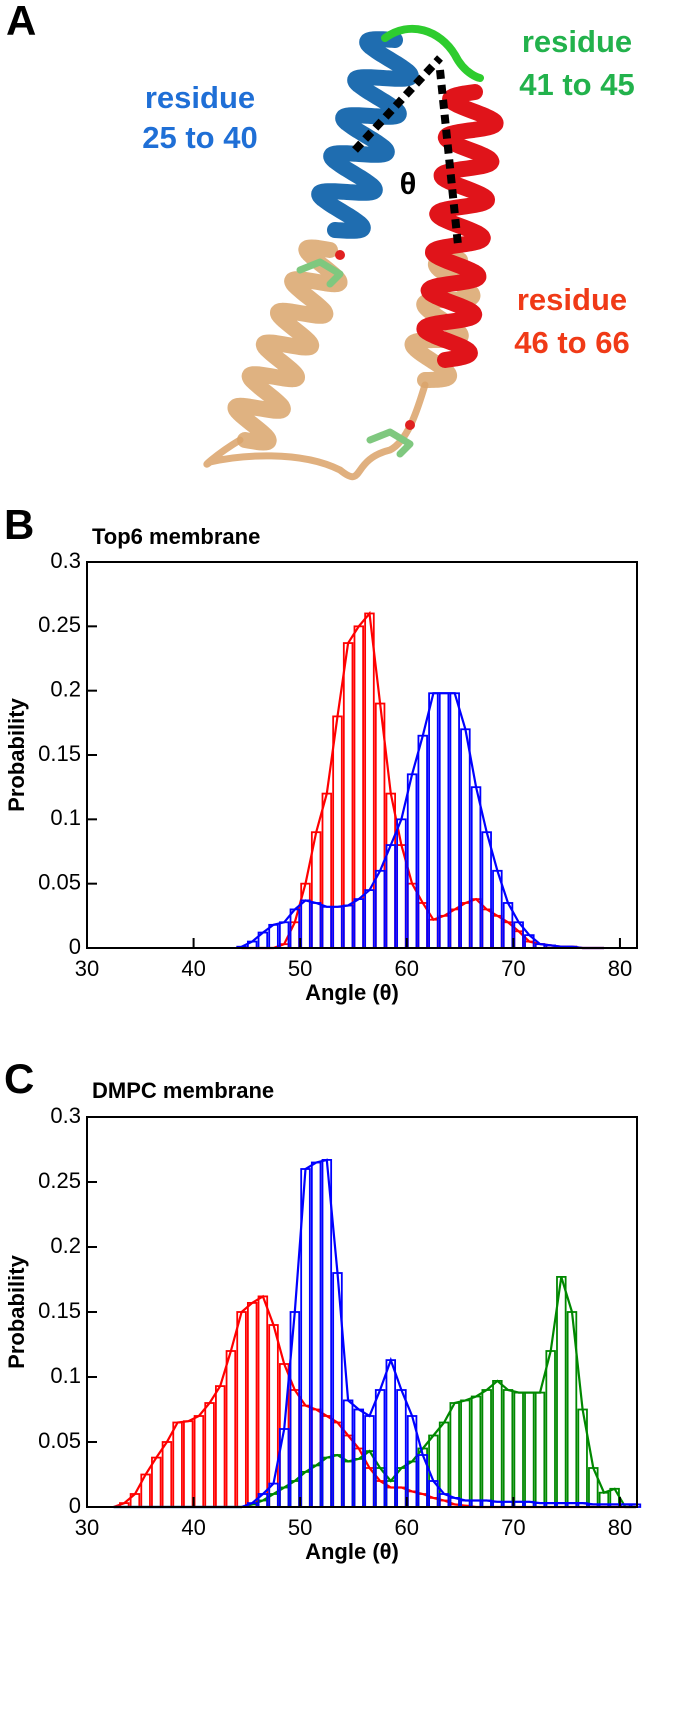 Image resolution: width=700 pixels, height=1712 pixels. What do you see at coordinates (340, 255) in the screenshot?
I see `atom` at bounding box center [340, 255].